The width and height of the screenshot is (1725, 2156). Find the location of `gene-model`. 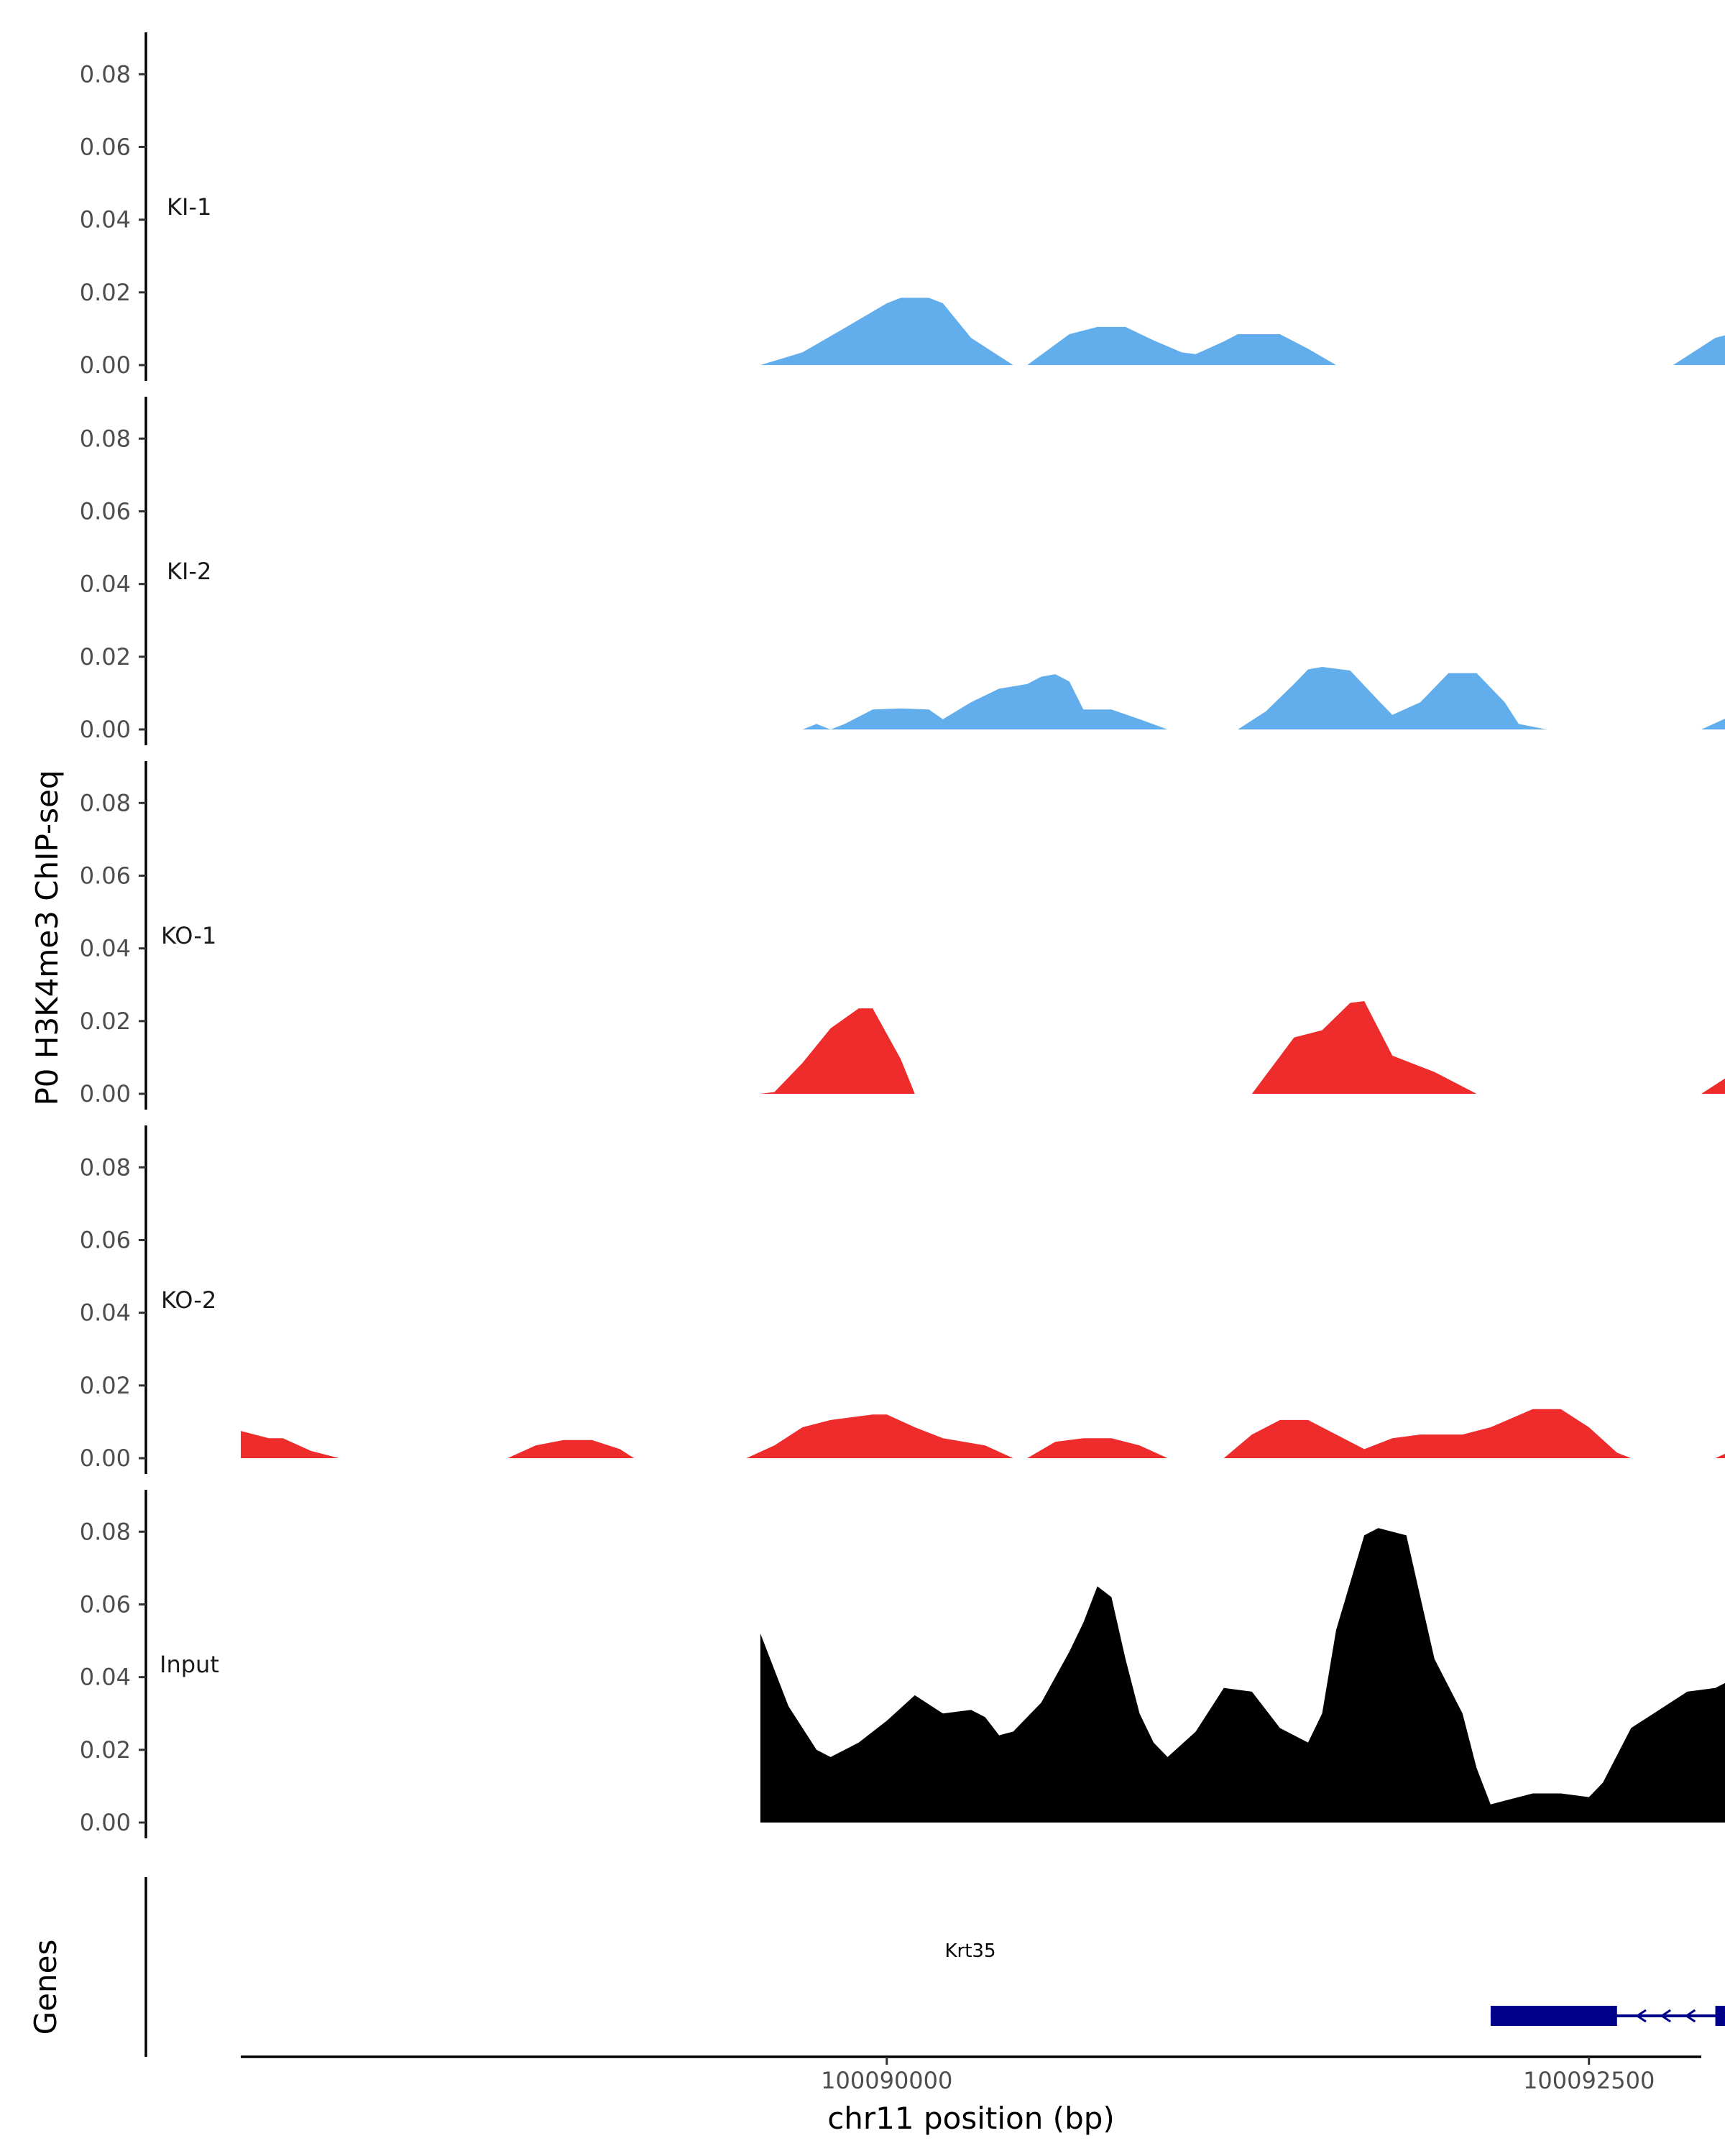

gene-model is located at coordinates (1607, 2016).